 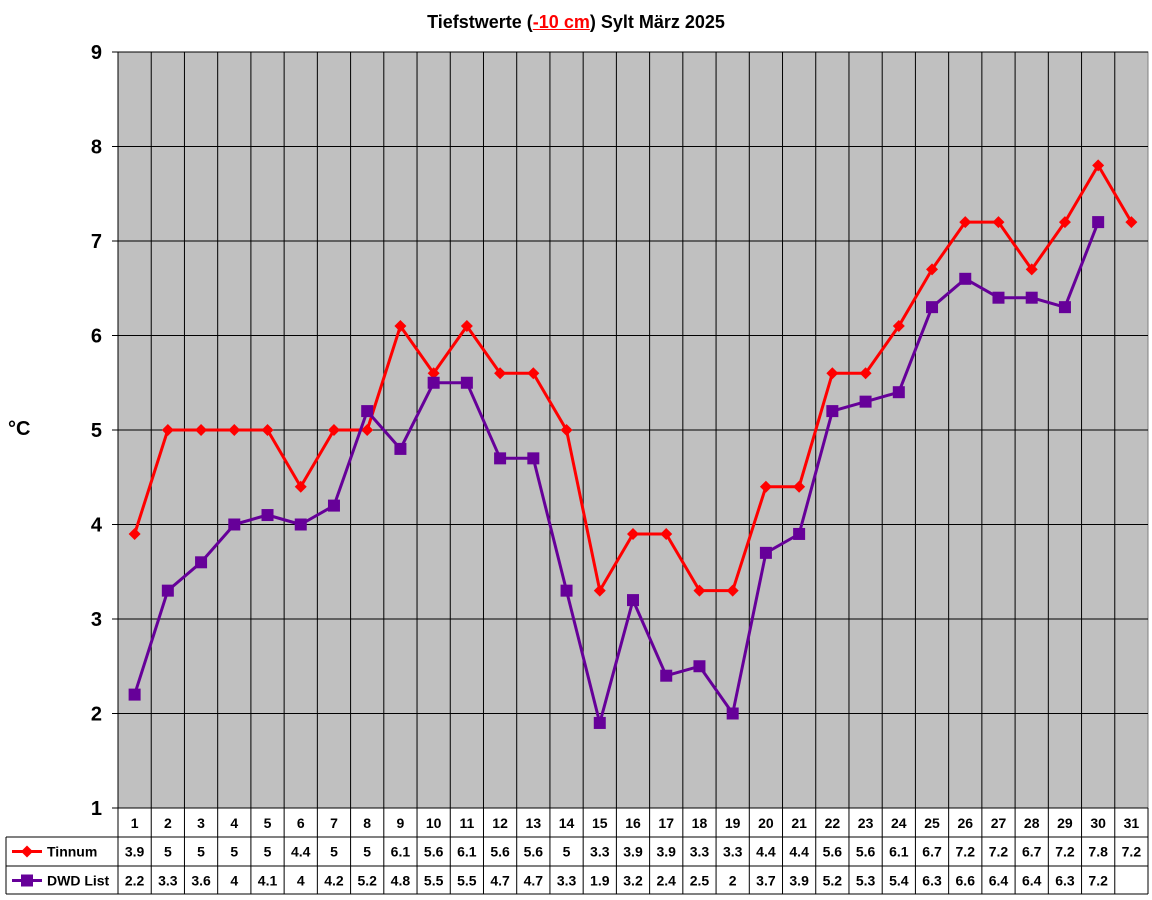 I want to click on y-tick-label: 2, so click(x=96, y=715).